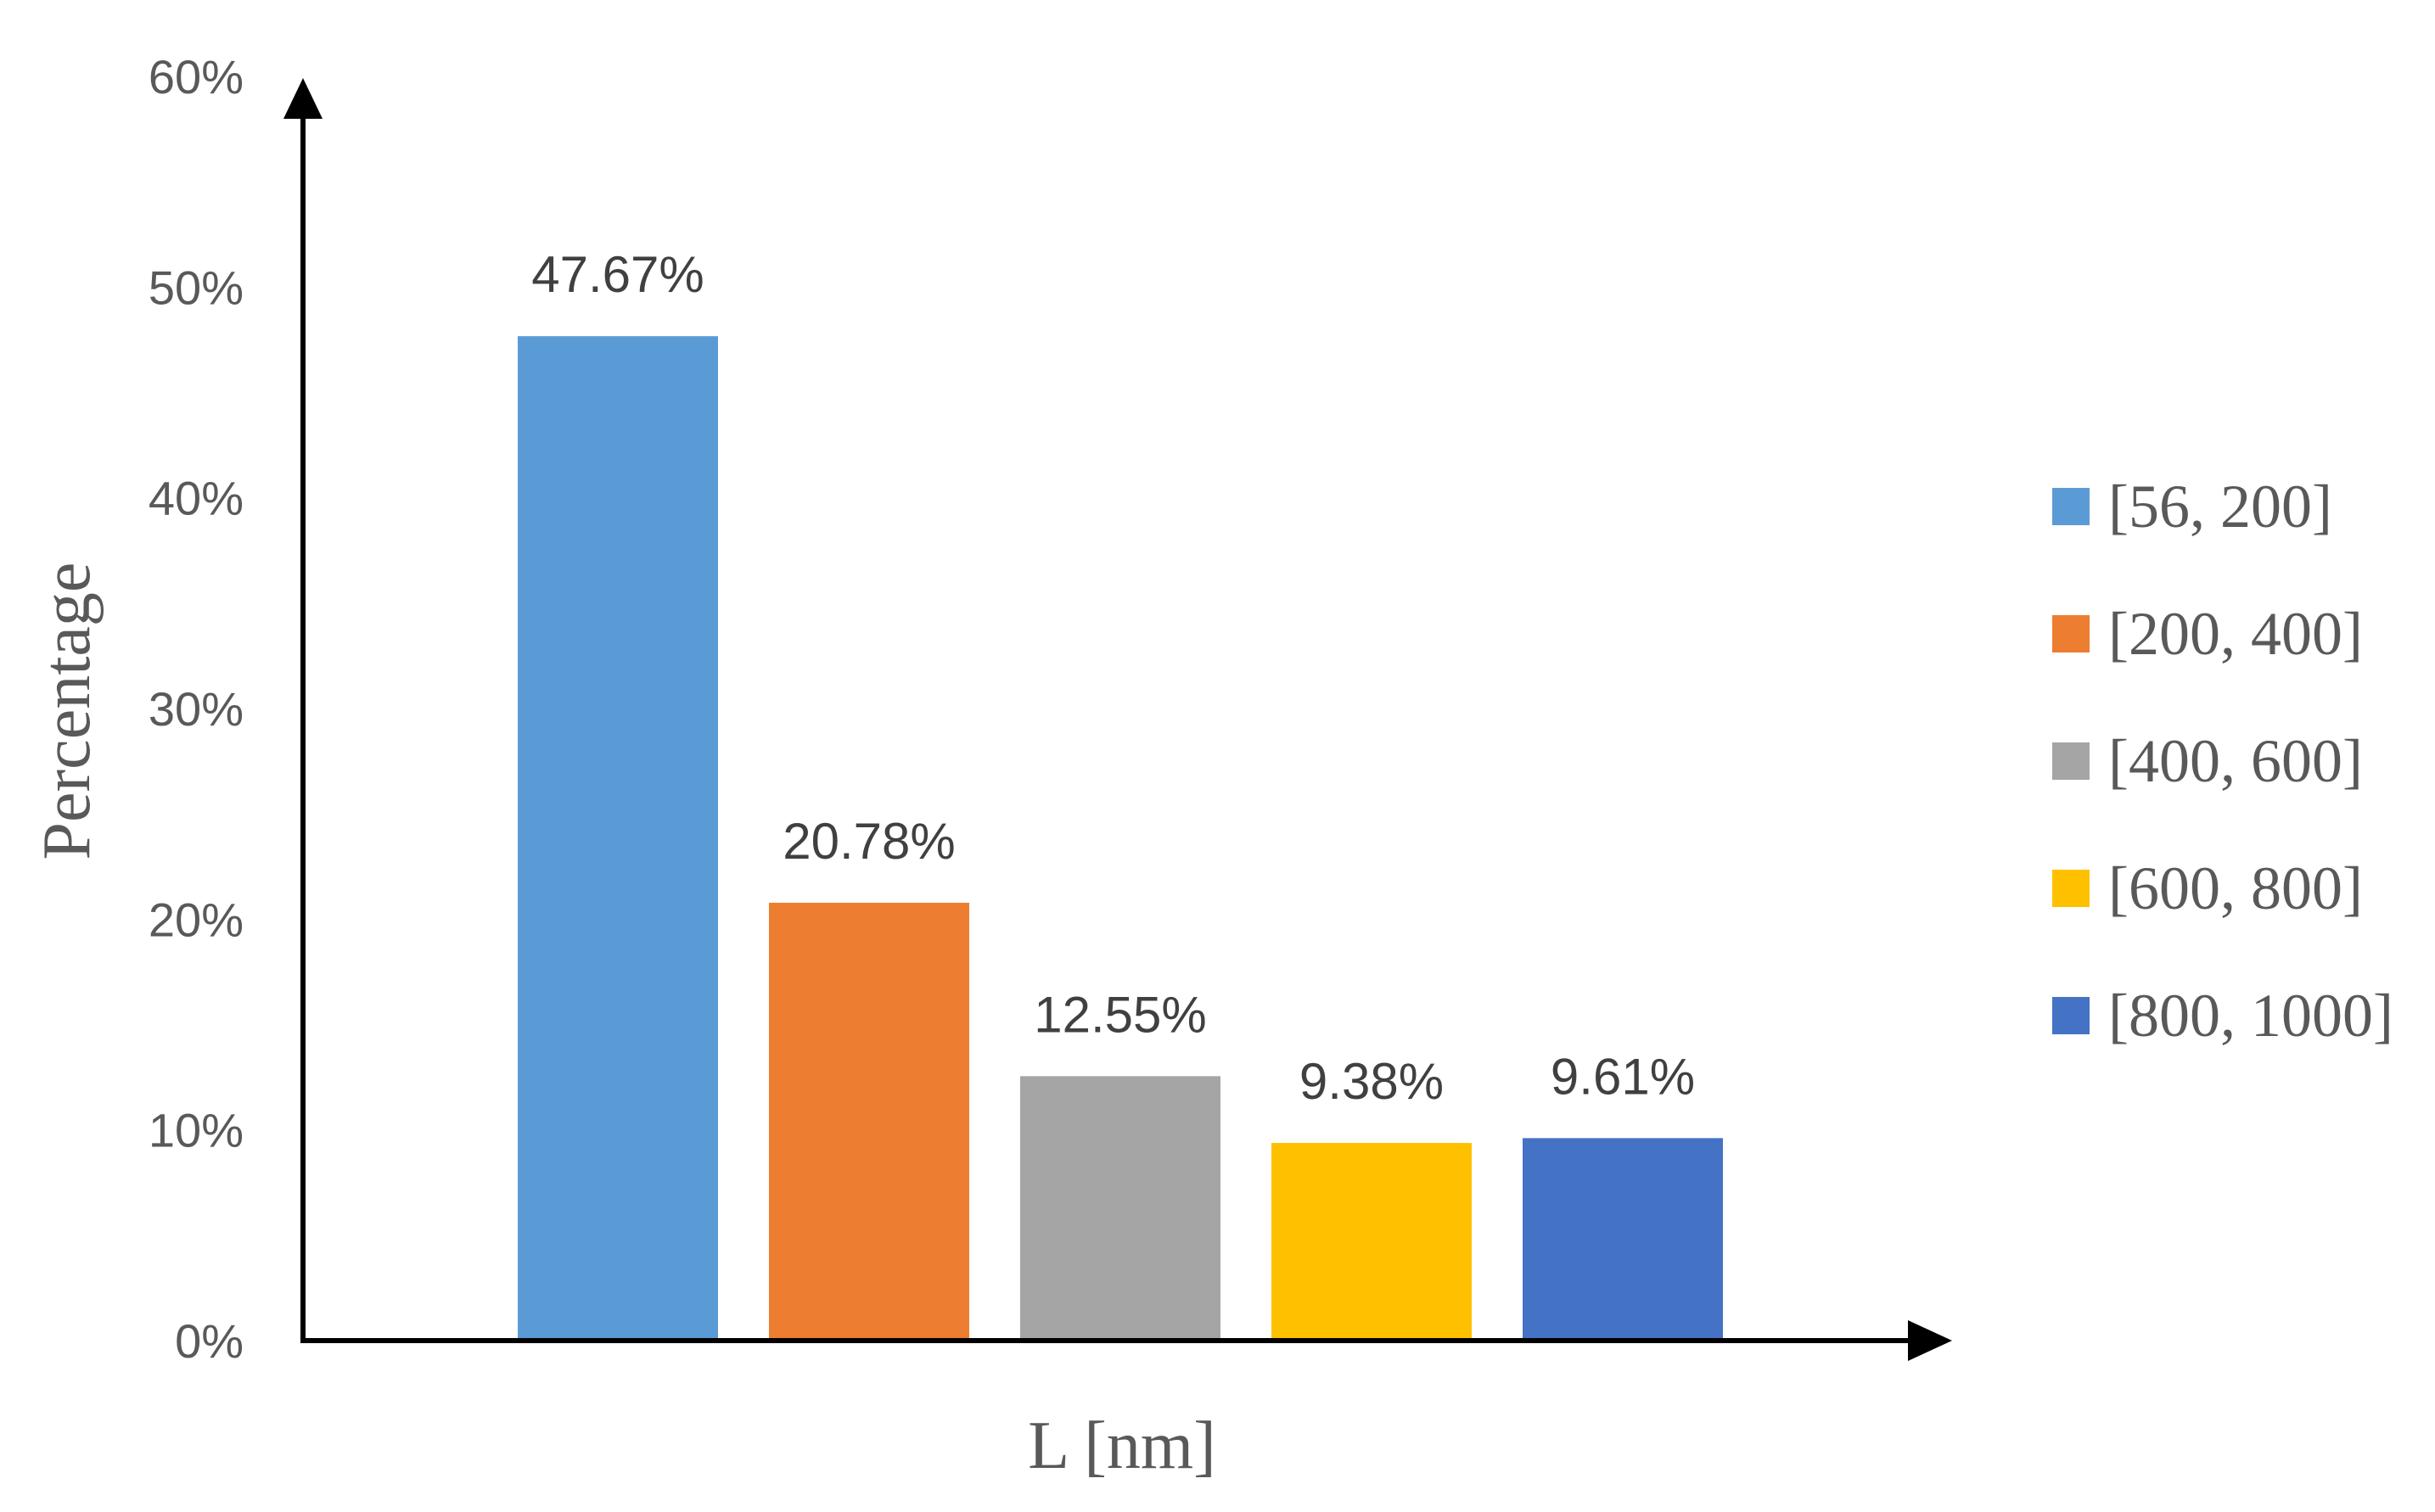 The height and width of the screenshot is (1512, 2435). Describe the element at coordinates (1120, 1014) in the screenshot. I see `data-label: 12.55%` at that location.